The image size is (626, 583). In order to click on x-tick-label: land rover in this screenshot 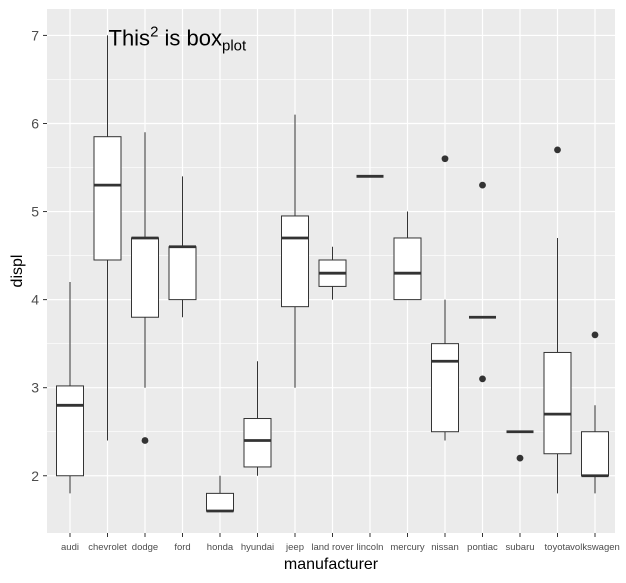, I will do `click(332, 547)`.